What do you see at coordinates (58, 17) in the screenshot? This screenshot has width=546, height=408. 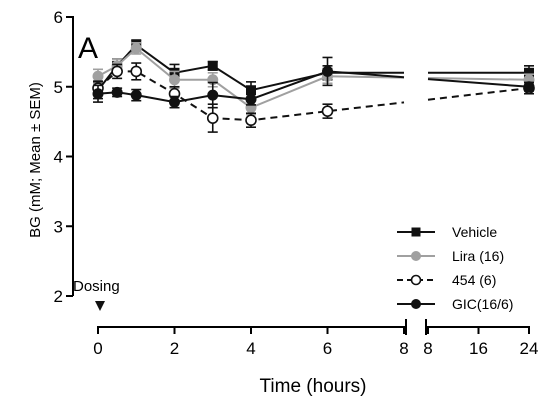 I see `y-tick-label-6: 6` at bounding box center [58, 17].